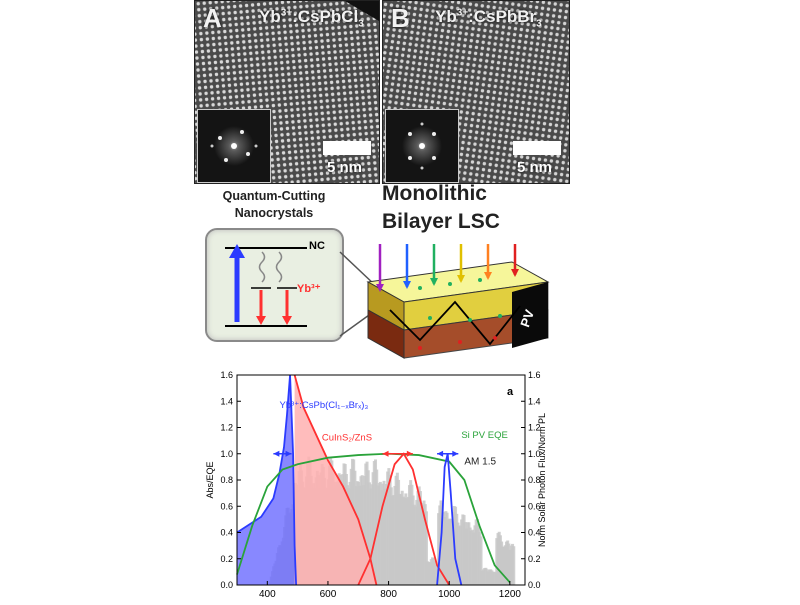 The height and width of the screenshot is (605, 800). I want to click on scalebar-a, so click(347, 148).